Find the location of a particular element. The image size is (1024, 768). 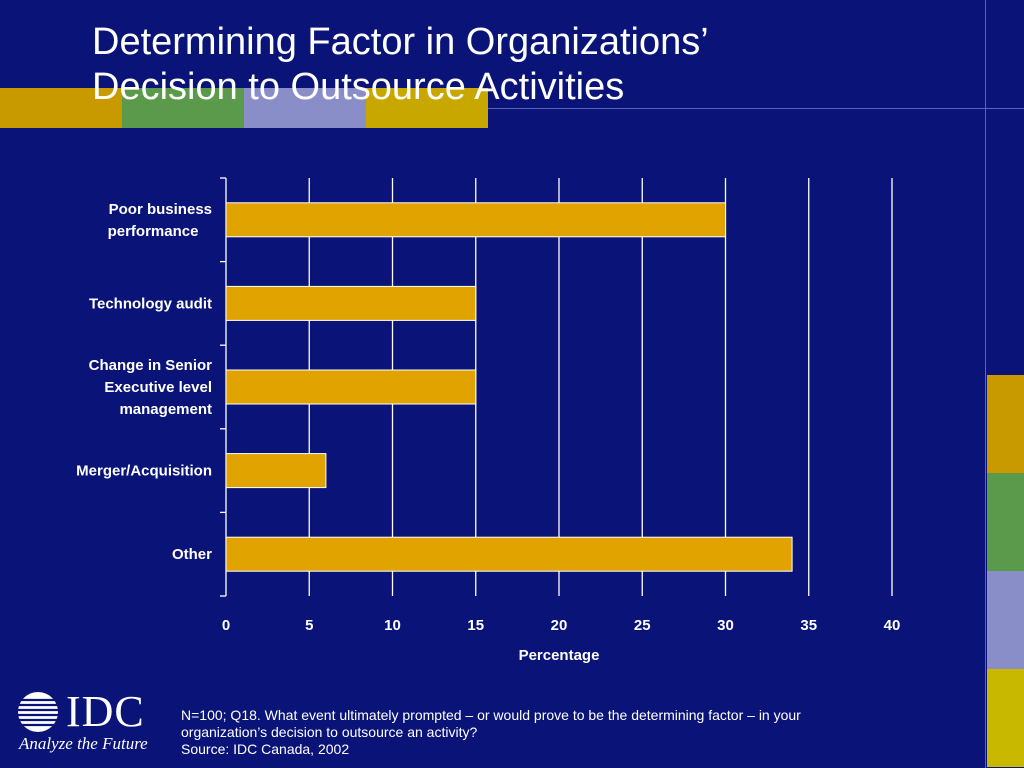

x-tick-label: 5 is located at coordinates (309, 625).